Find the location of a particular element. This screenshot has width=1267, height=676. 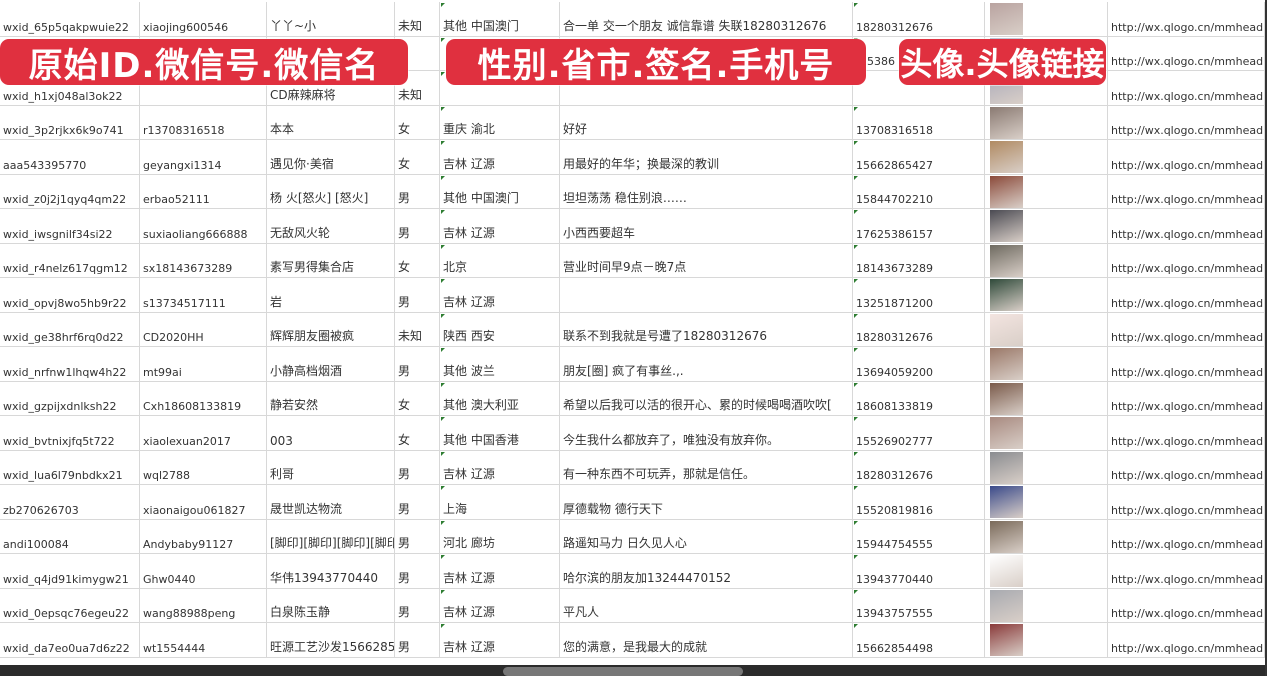

cell-signature: 厚德载物 德行天下 is located at coordinates (706, 502).